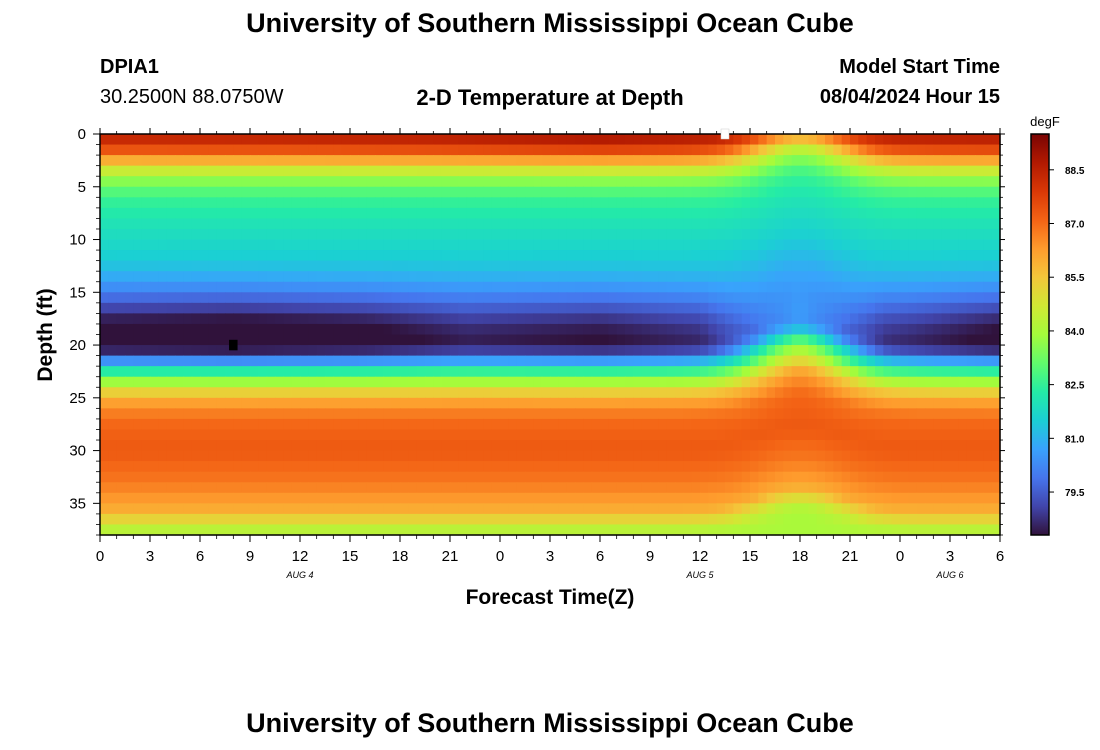  I want to click on colorbar-units: degF, so click(1045, 121).